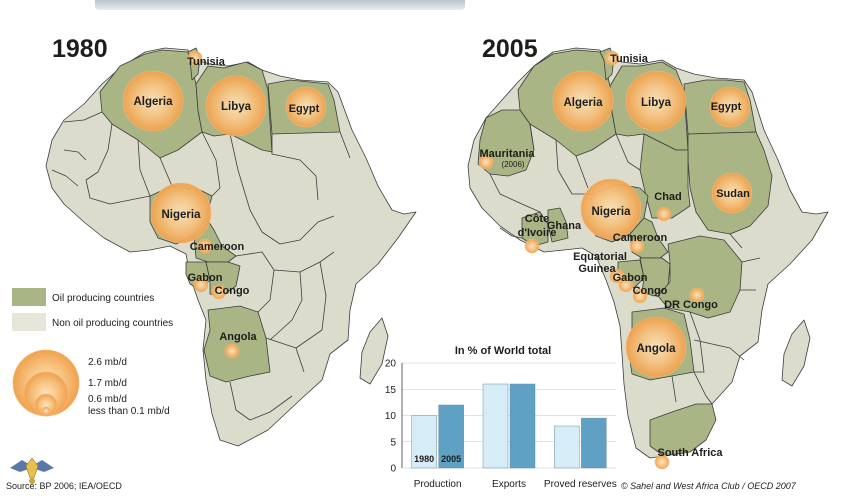 The height and width of the screenshot is (498, 850). Describe the element at coordinates (564, 226) in the screenshot. I see `country-label-2005-ghana: Ghana` at that location.